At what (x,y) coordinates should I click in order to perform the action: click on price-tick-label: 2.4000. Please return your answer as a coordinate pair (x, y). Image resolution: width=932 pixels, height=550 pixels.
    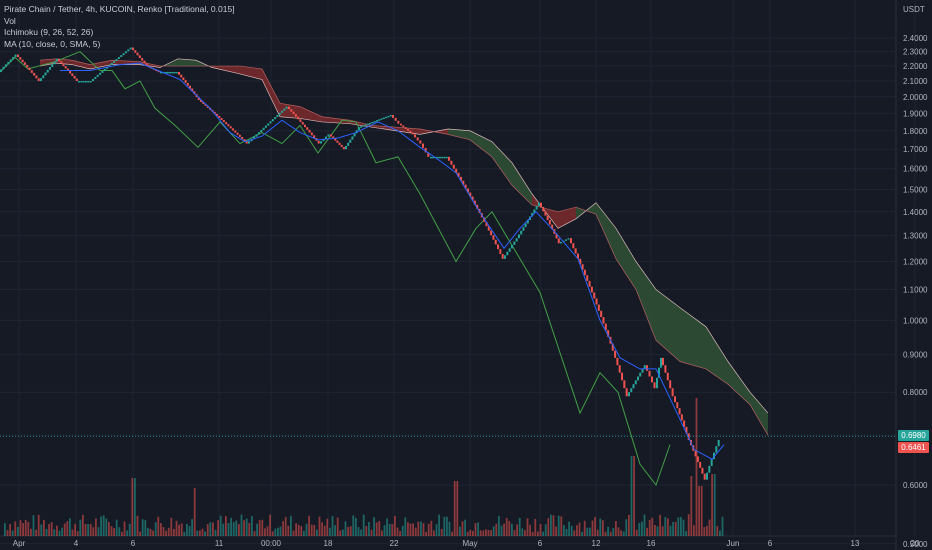
    Looking at the image, I should click on (915, 38).